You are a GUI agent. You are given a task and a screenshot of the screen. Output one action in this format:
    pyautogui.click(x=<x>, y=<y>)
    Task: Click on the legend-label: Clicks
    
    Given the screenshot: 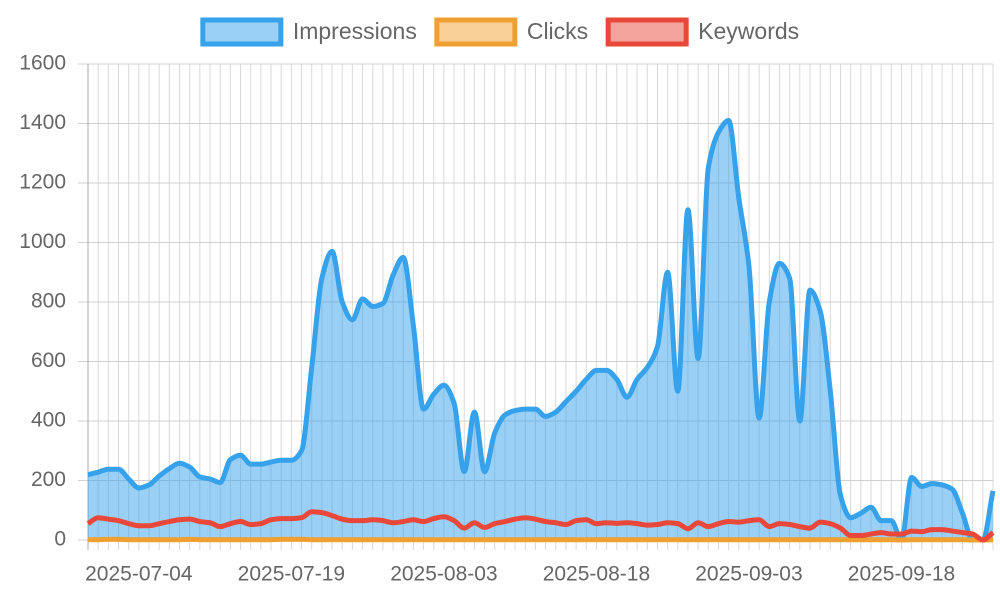 What is the action you would take?
    pyautogui.click(x=557, y=31)
    